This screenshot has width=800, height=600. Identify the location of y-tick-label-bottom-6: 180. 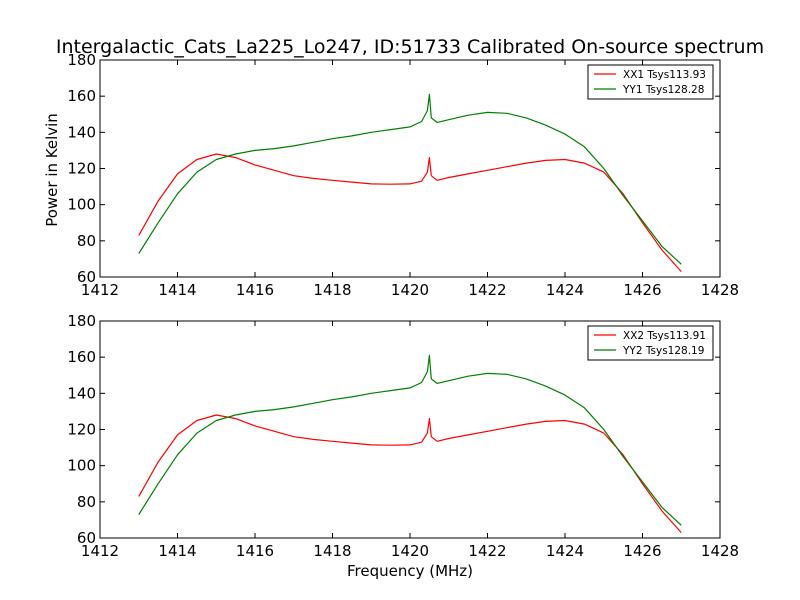
(81, 321).